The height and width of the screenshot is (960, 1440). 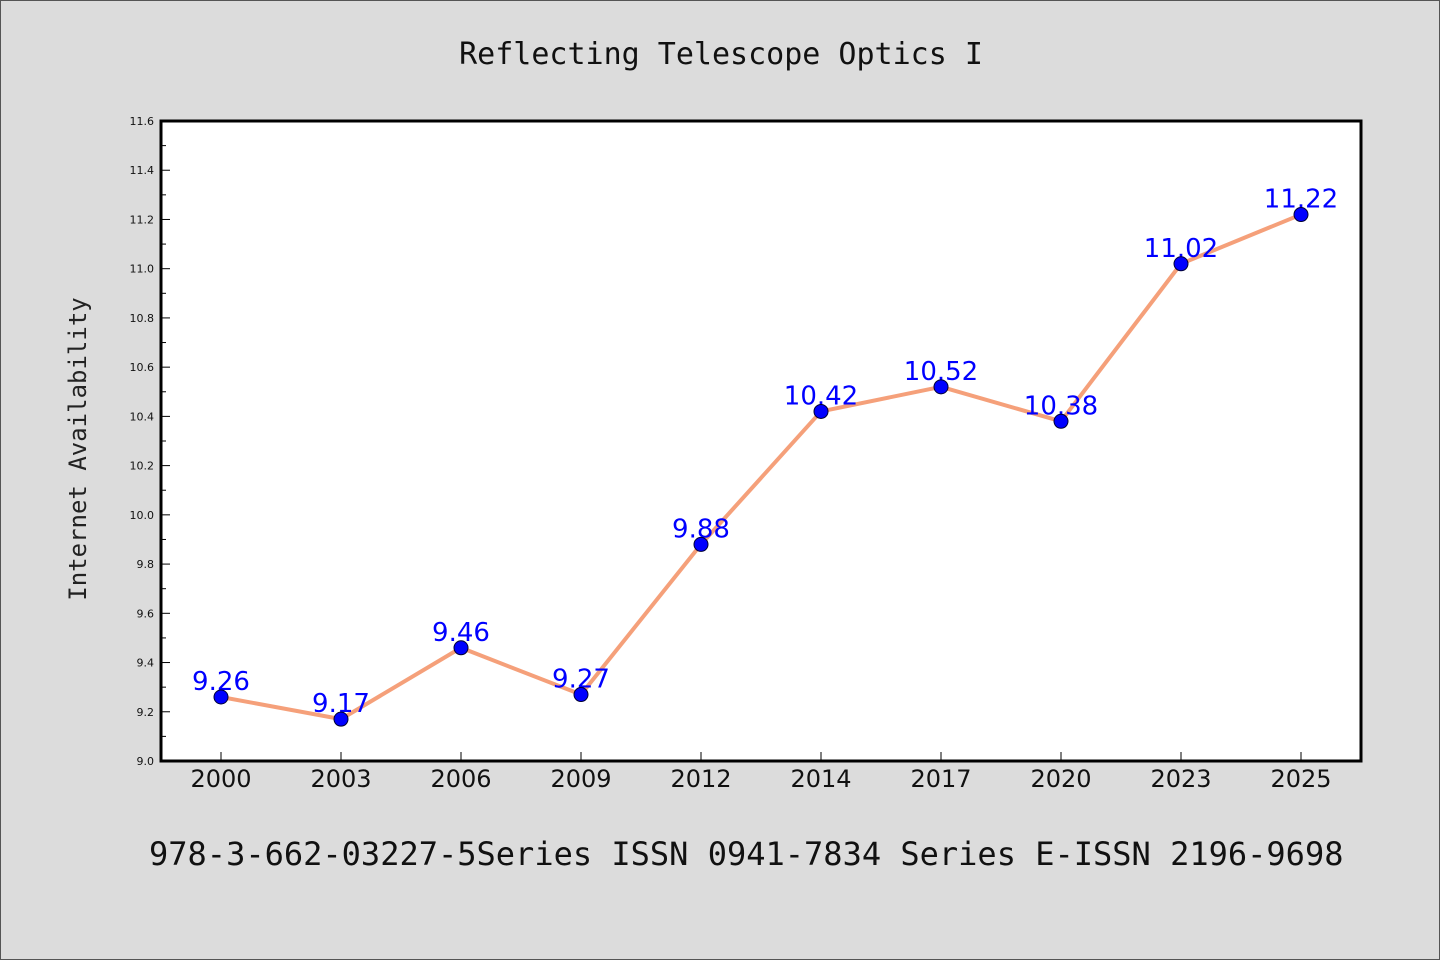 I want to click on y-tick-label: 11.0, so click(x=142, y=269).